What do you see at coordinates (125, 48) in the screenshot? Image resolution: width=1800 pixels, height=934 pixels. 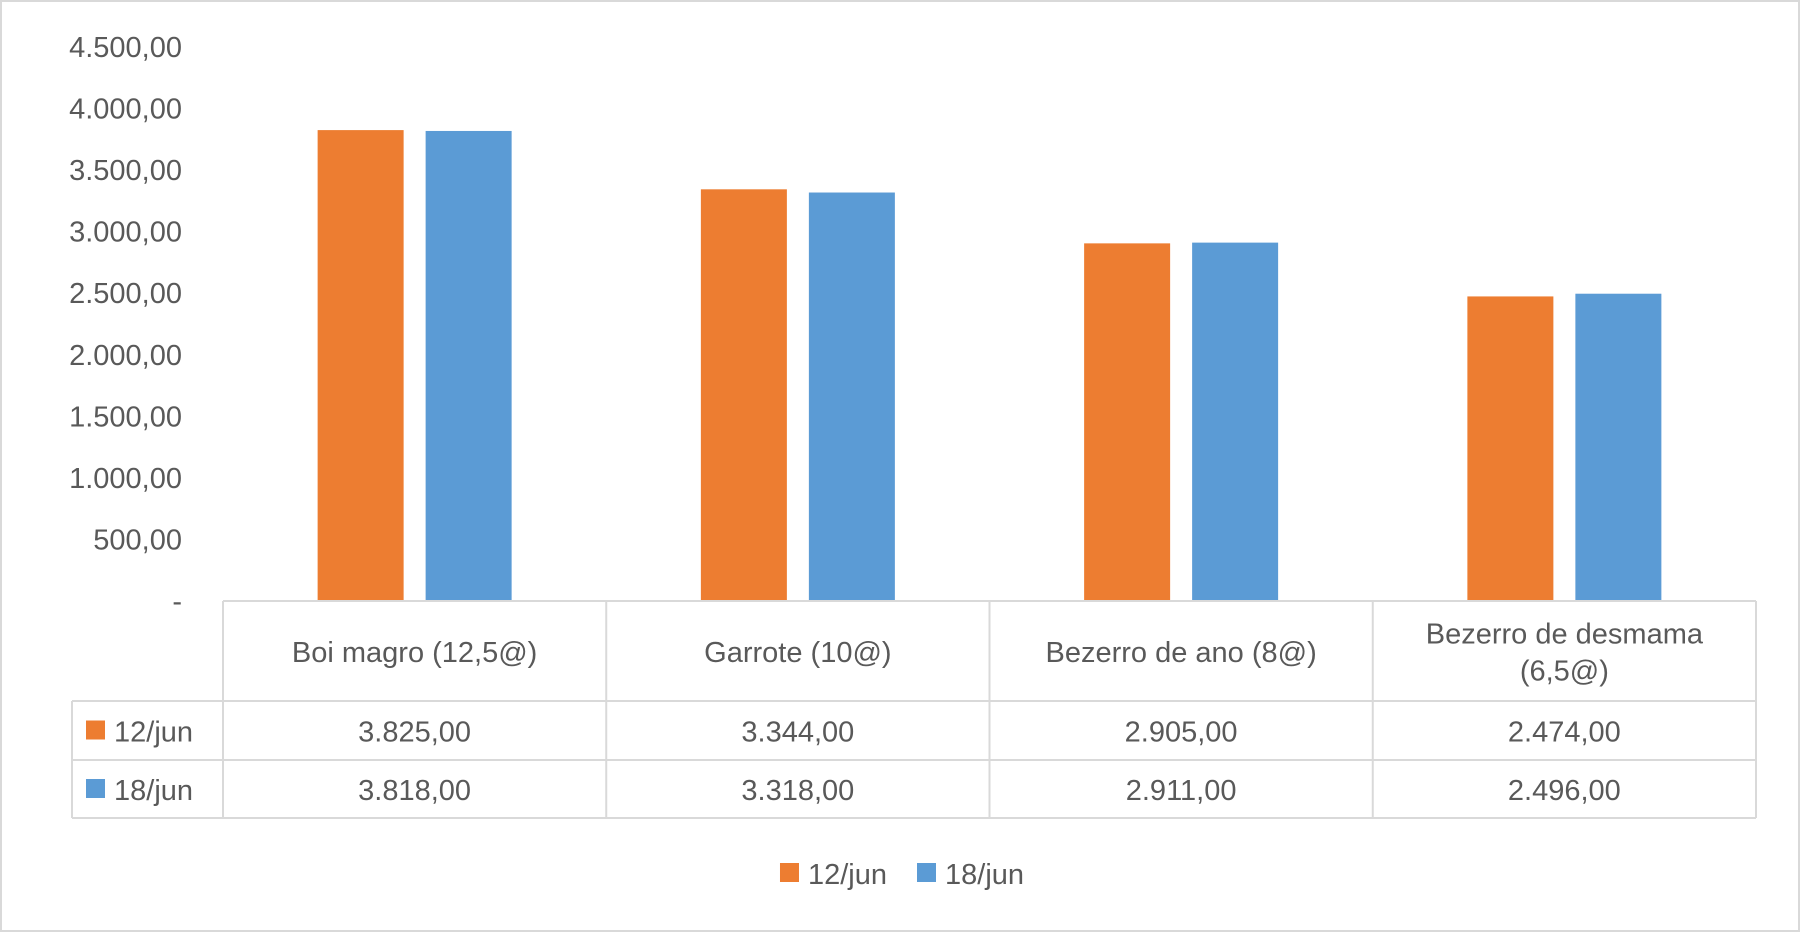 I see `y-tick-label: 4.500,00` at bounding box center [125, 48].